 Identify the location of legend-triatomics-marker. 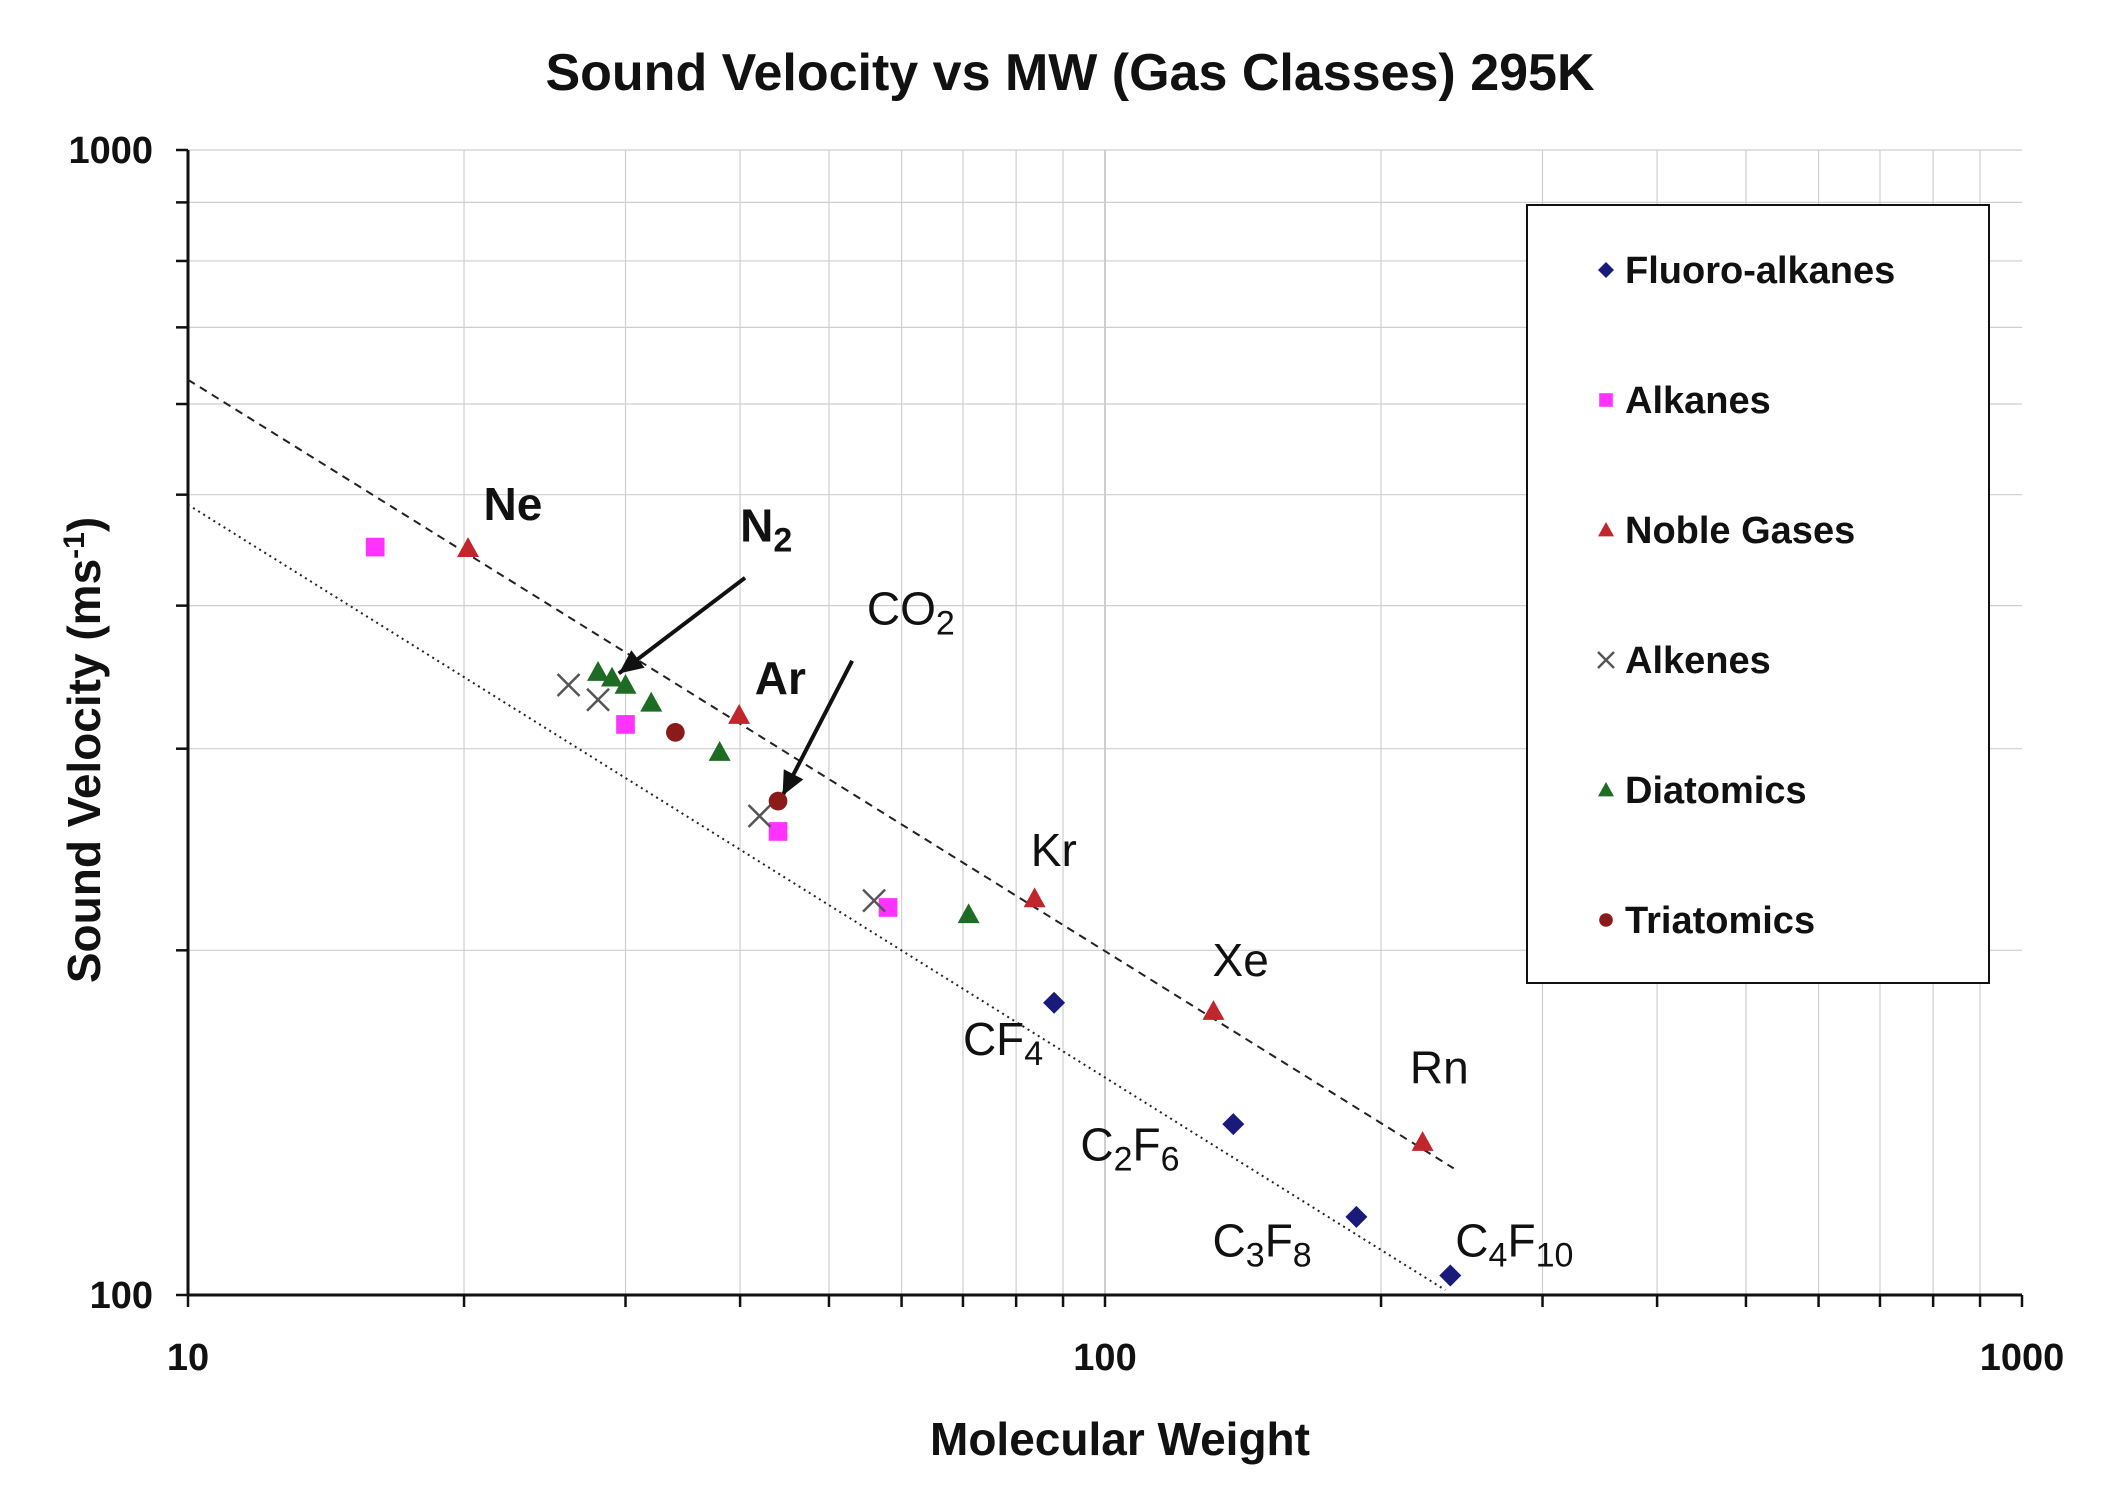
(1606, 920).